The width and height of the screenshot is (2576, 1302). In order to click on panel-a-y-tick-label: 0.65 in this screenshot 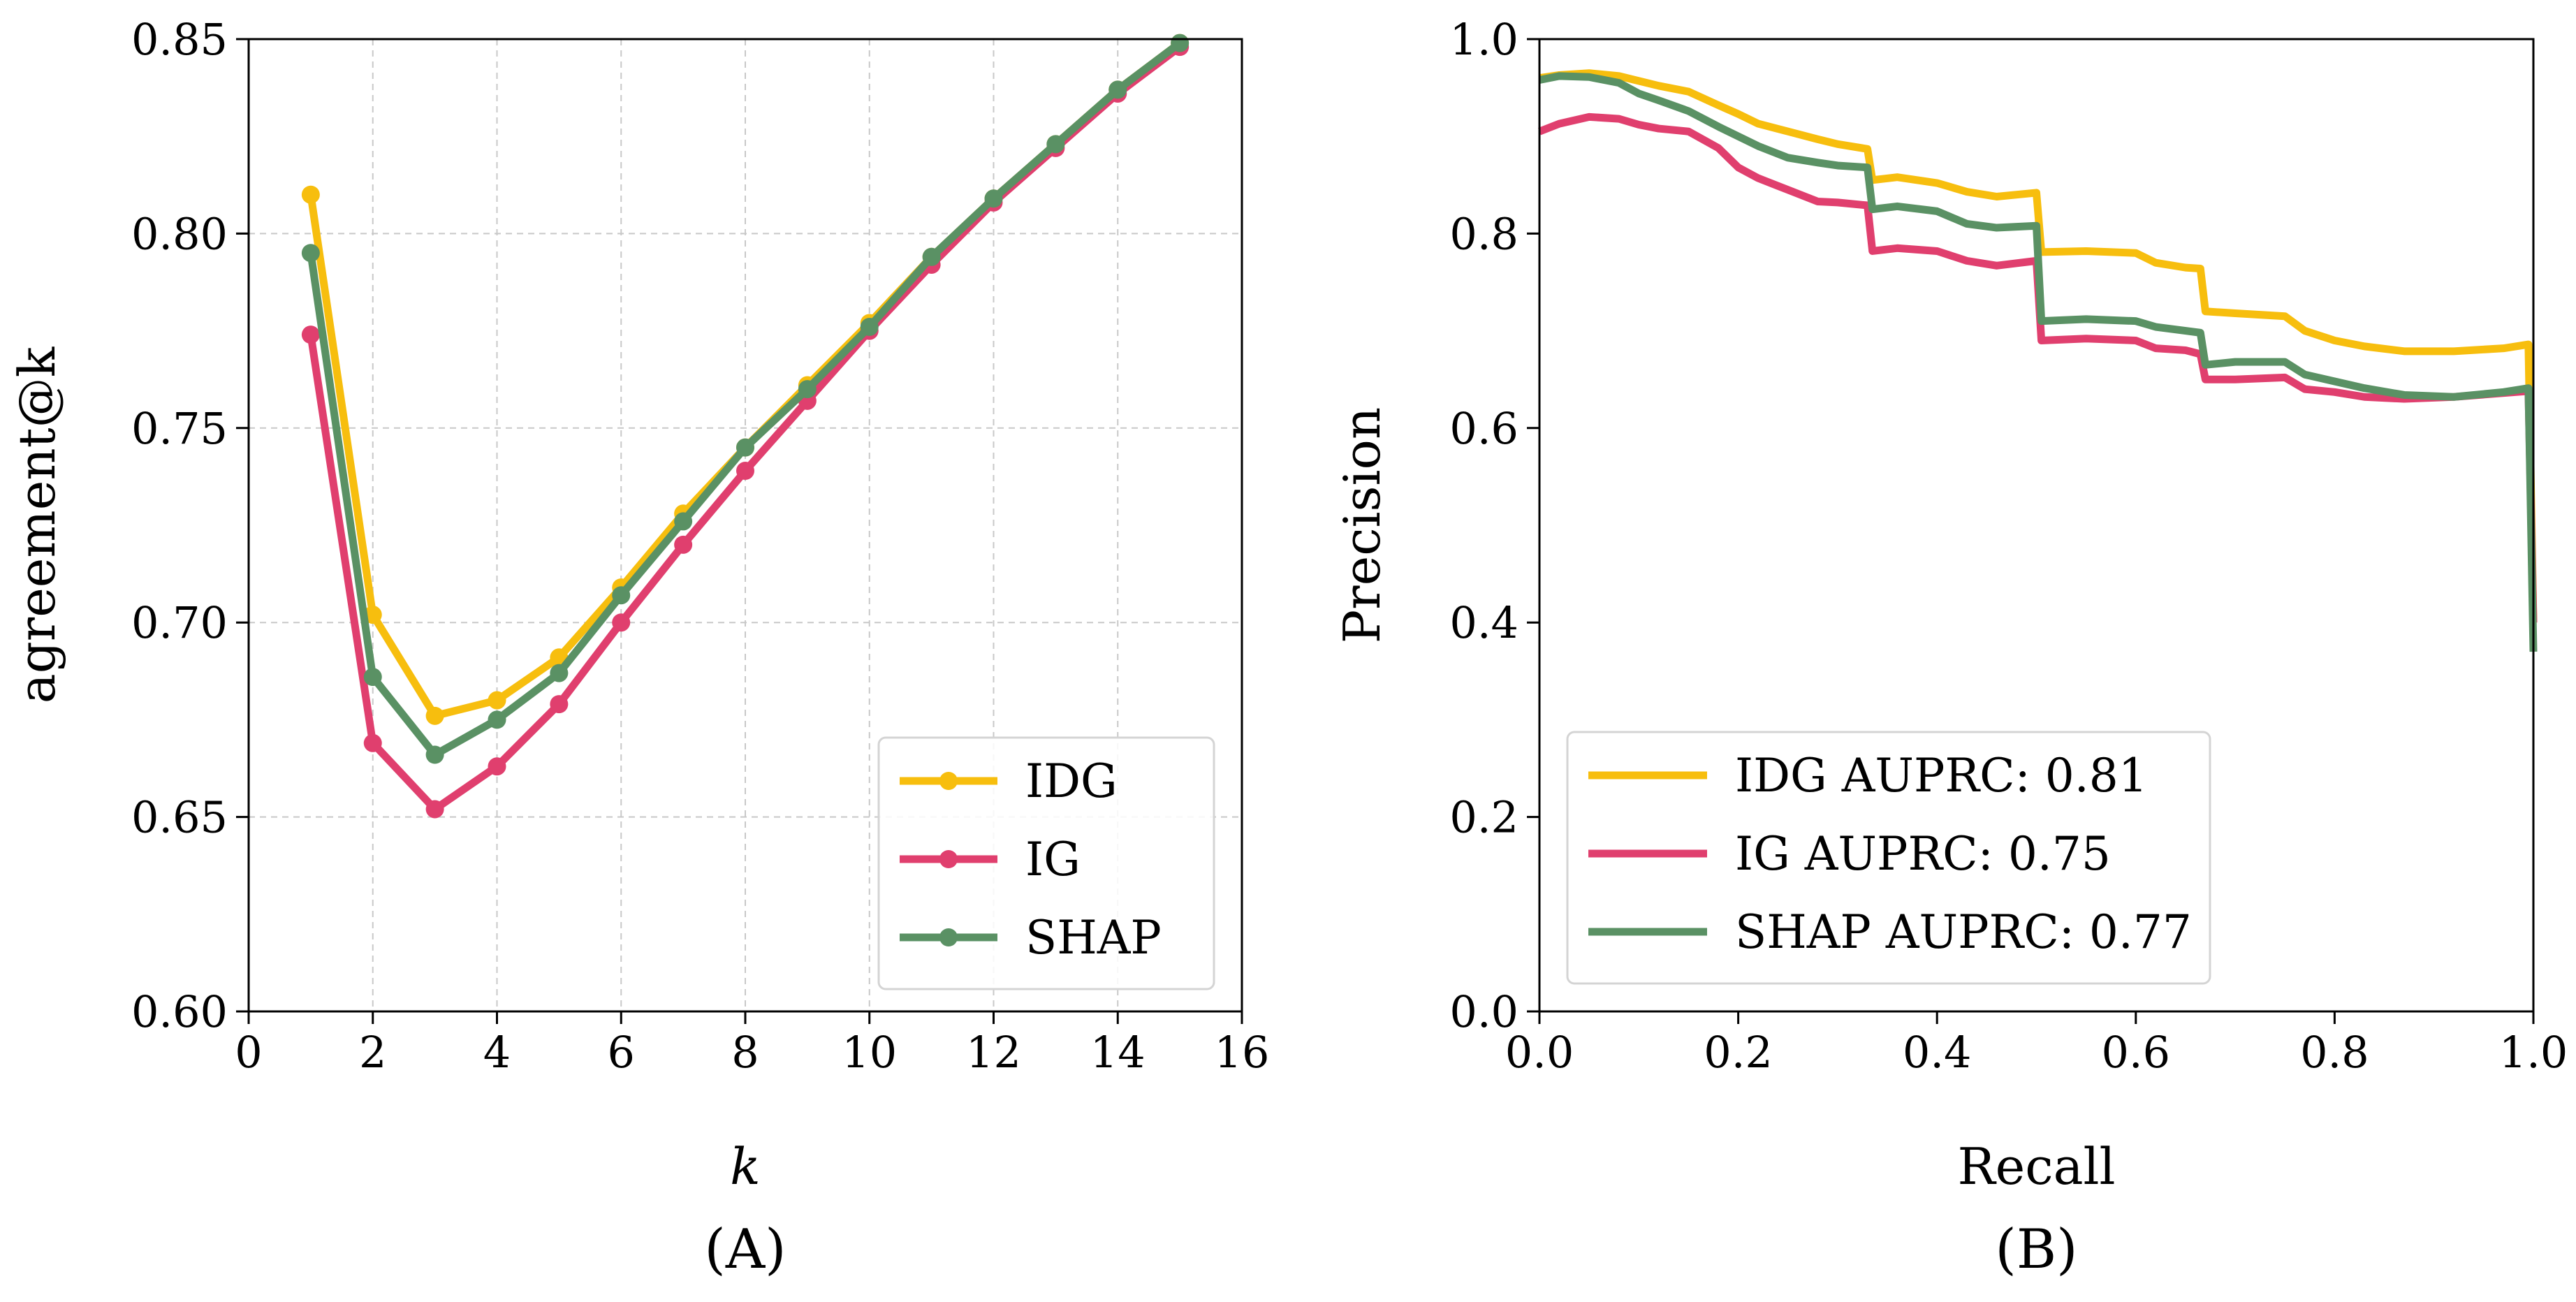, I will do `click(179, 817)`.